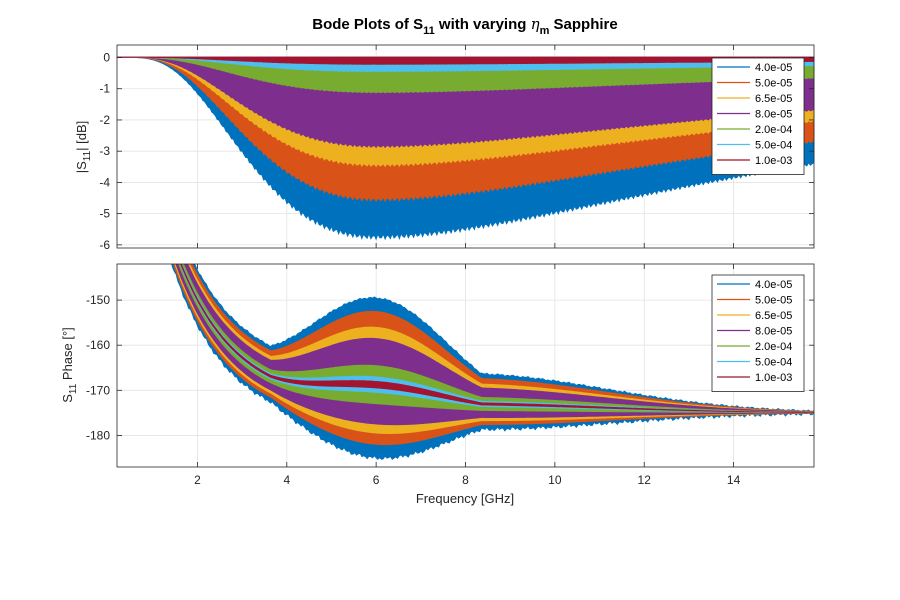  Describe the element at coordinates (286, 480) in the screenshot. I see `x-tick-label: 4` at that location.